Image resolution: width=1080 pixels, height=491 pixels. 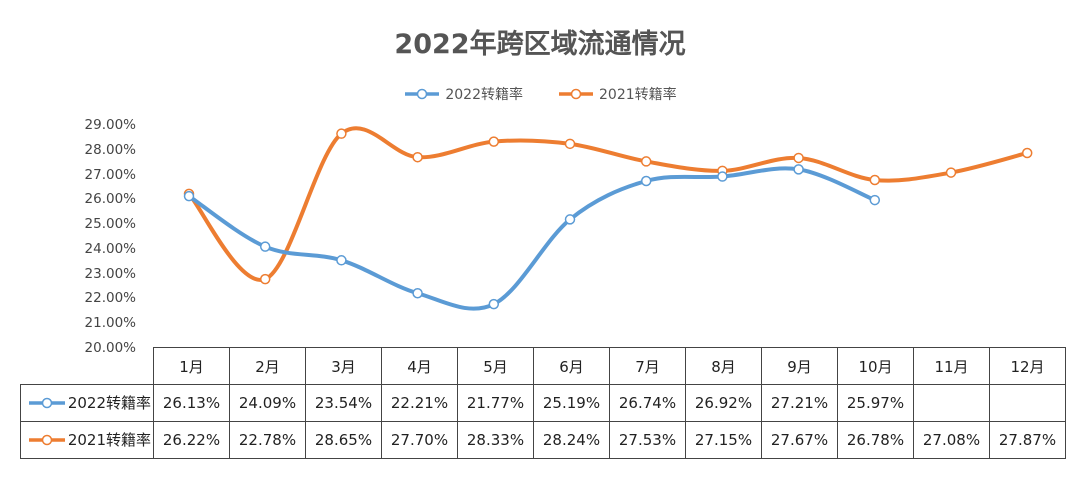 I want to click on row-header-2022: 2022转籍率, so click(x=87, y=403).